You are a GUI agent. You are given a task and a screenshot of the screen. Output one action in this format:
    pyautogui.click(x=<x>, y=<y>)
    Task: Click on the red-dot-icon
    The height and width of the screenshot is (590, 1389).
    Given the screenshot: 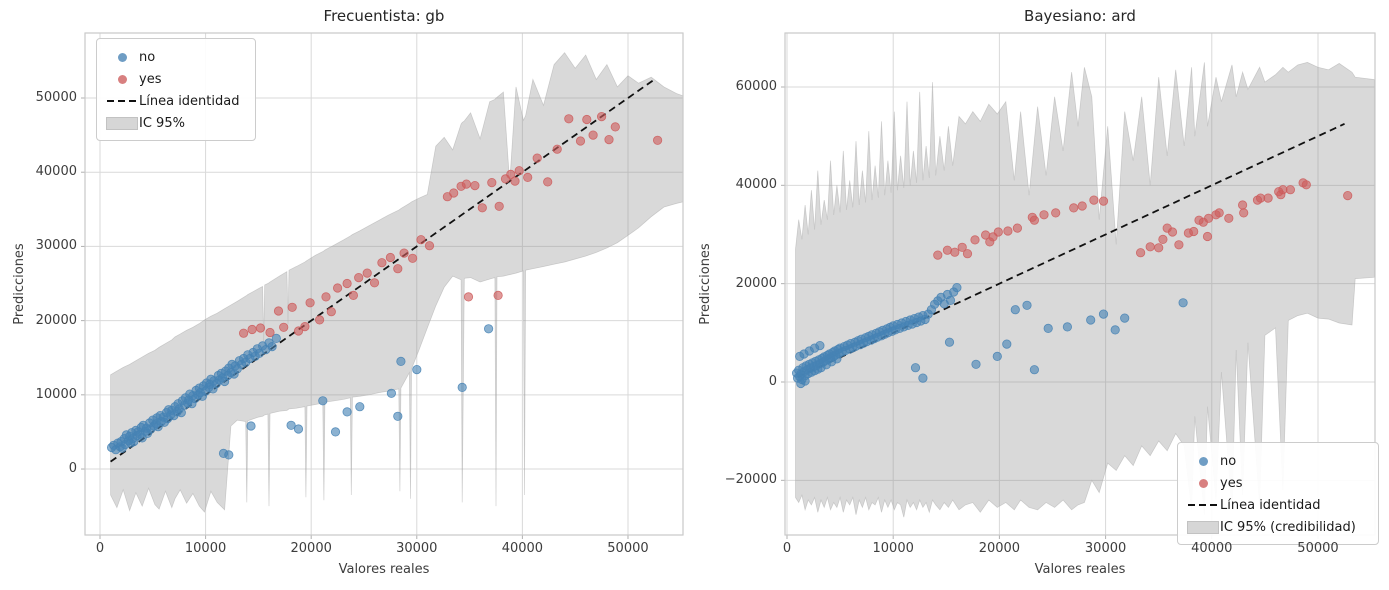 What is the action you would take?
    pyautogui.click(x=122, y=79)
    